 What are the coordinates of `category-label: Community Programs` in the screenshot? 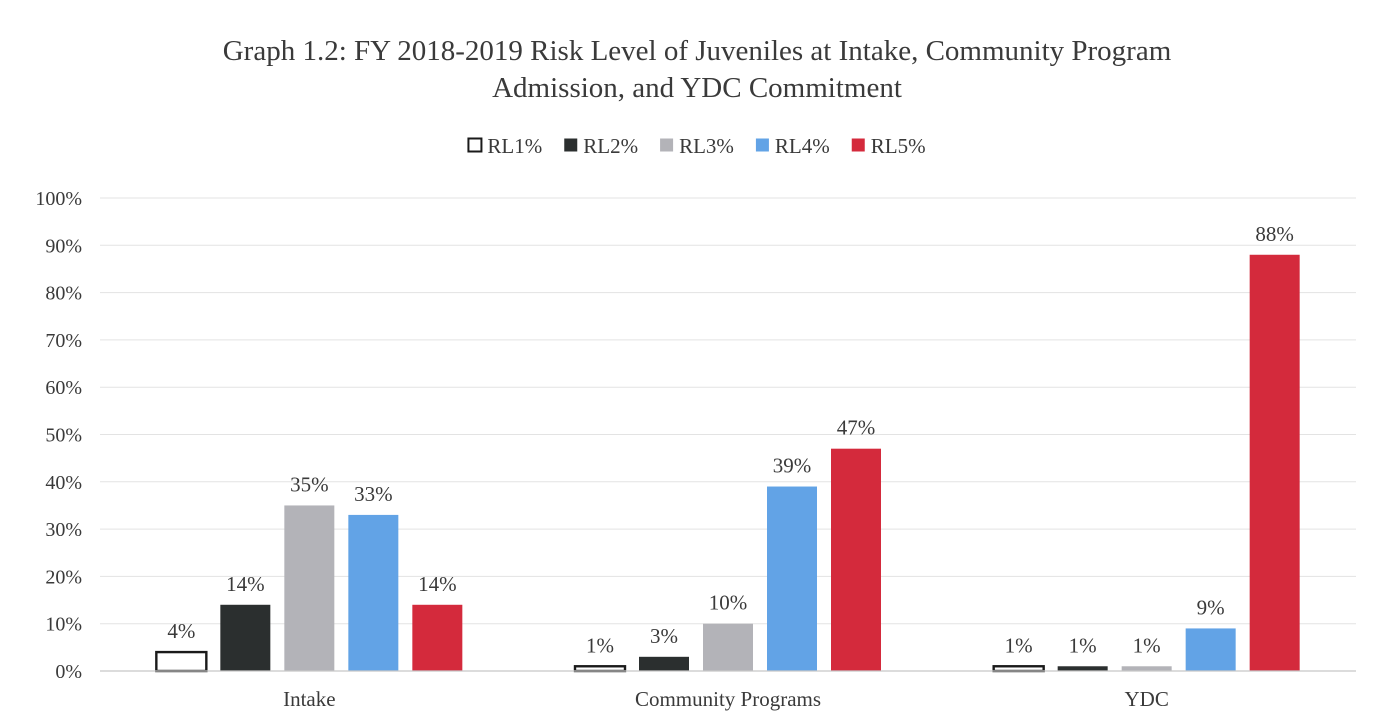 It's located at (728, 699).